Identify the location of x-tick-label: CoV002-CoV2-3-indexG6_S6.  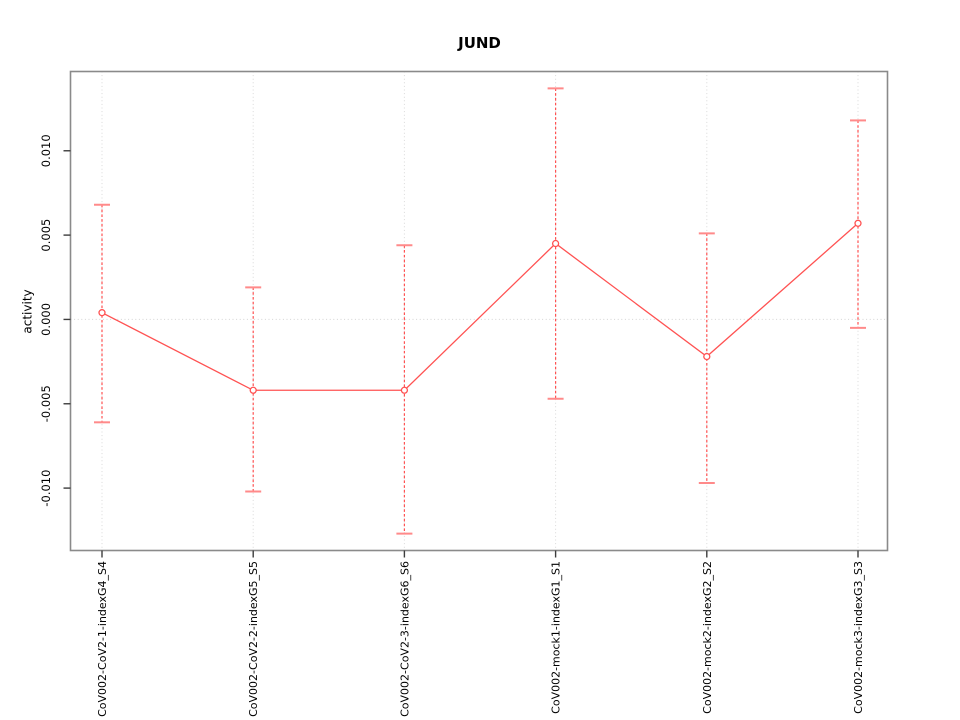
(404, 639).